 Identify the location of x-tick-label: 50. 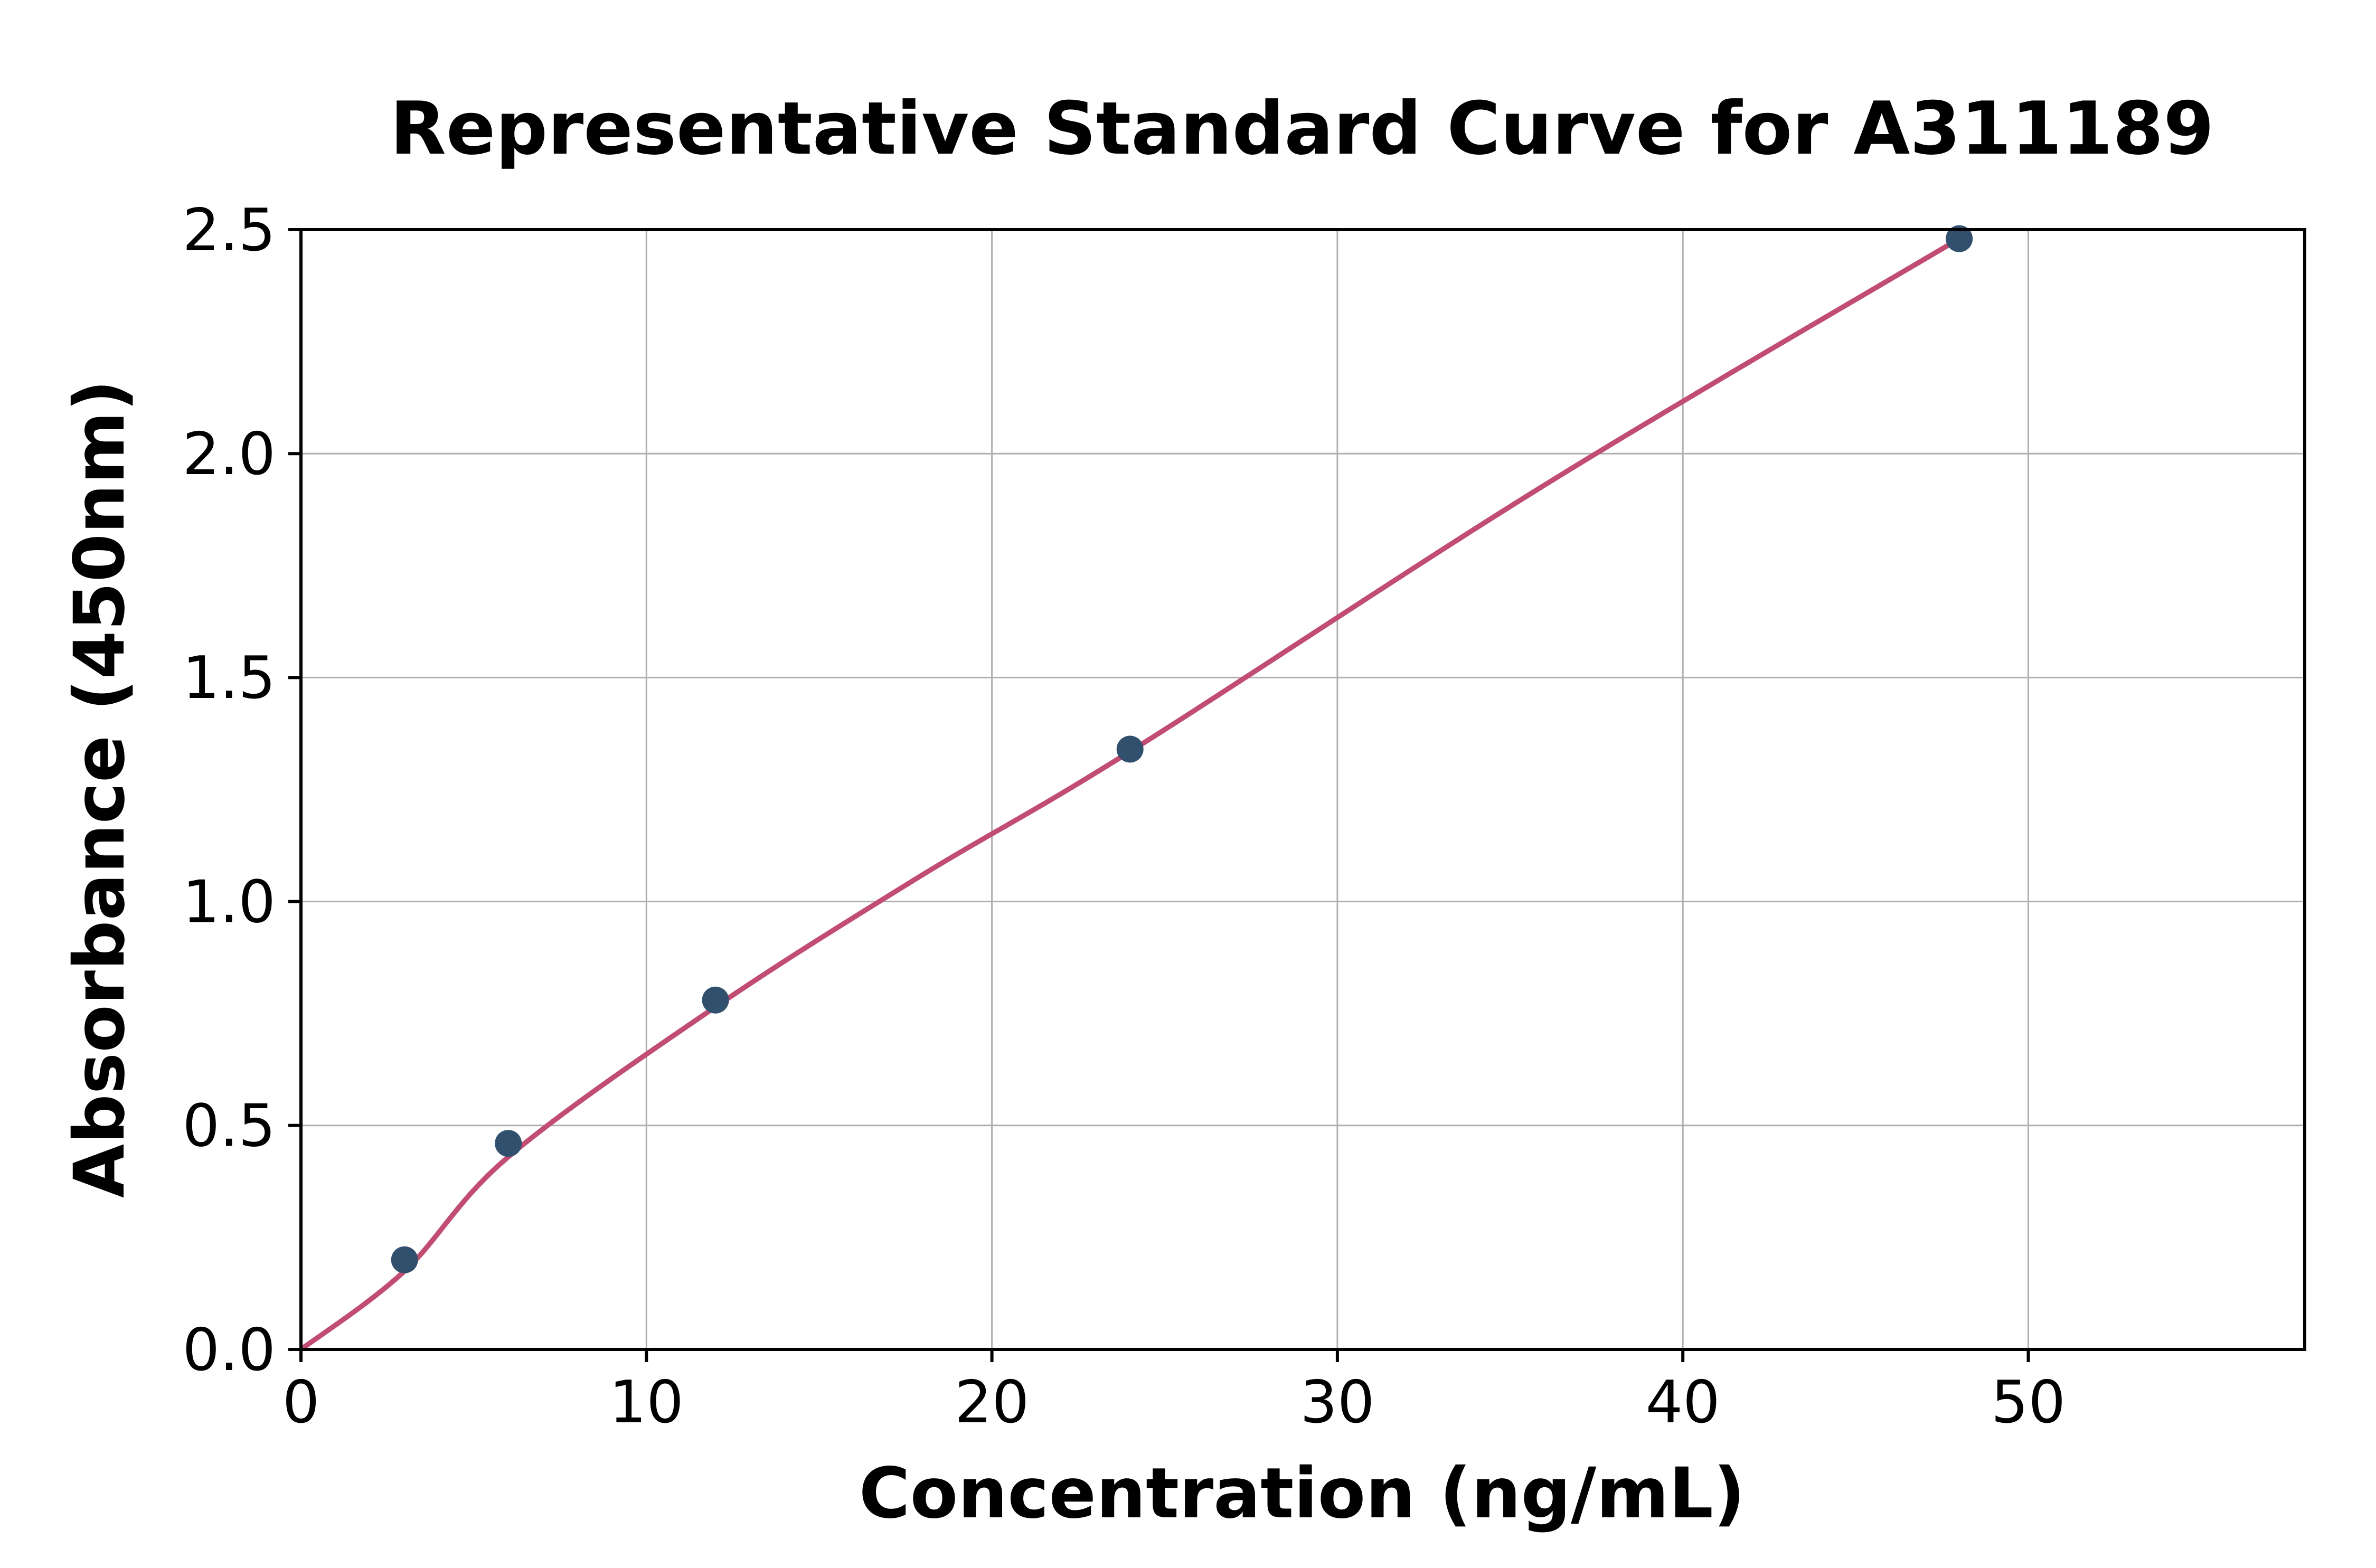
(2029, 1403).